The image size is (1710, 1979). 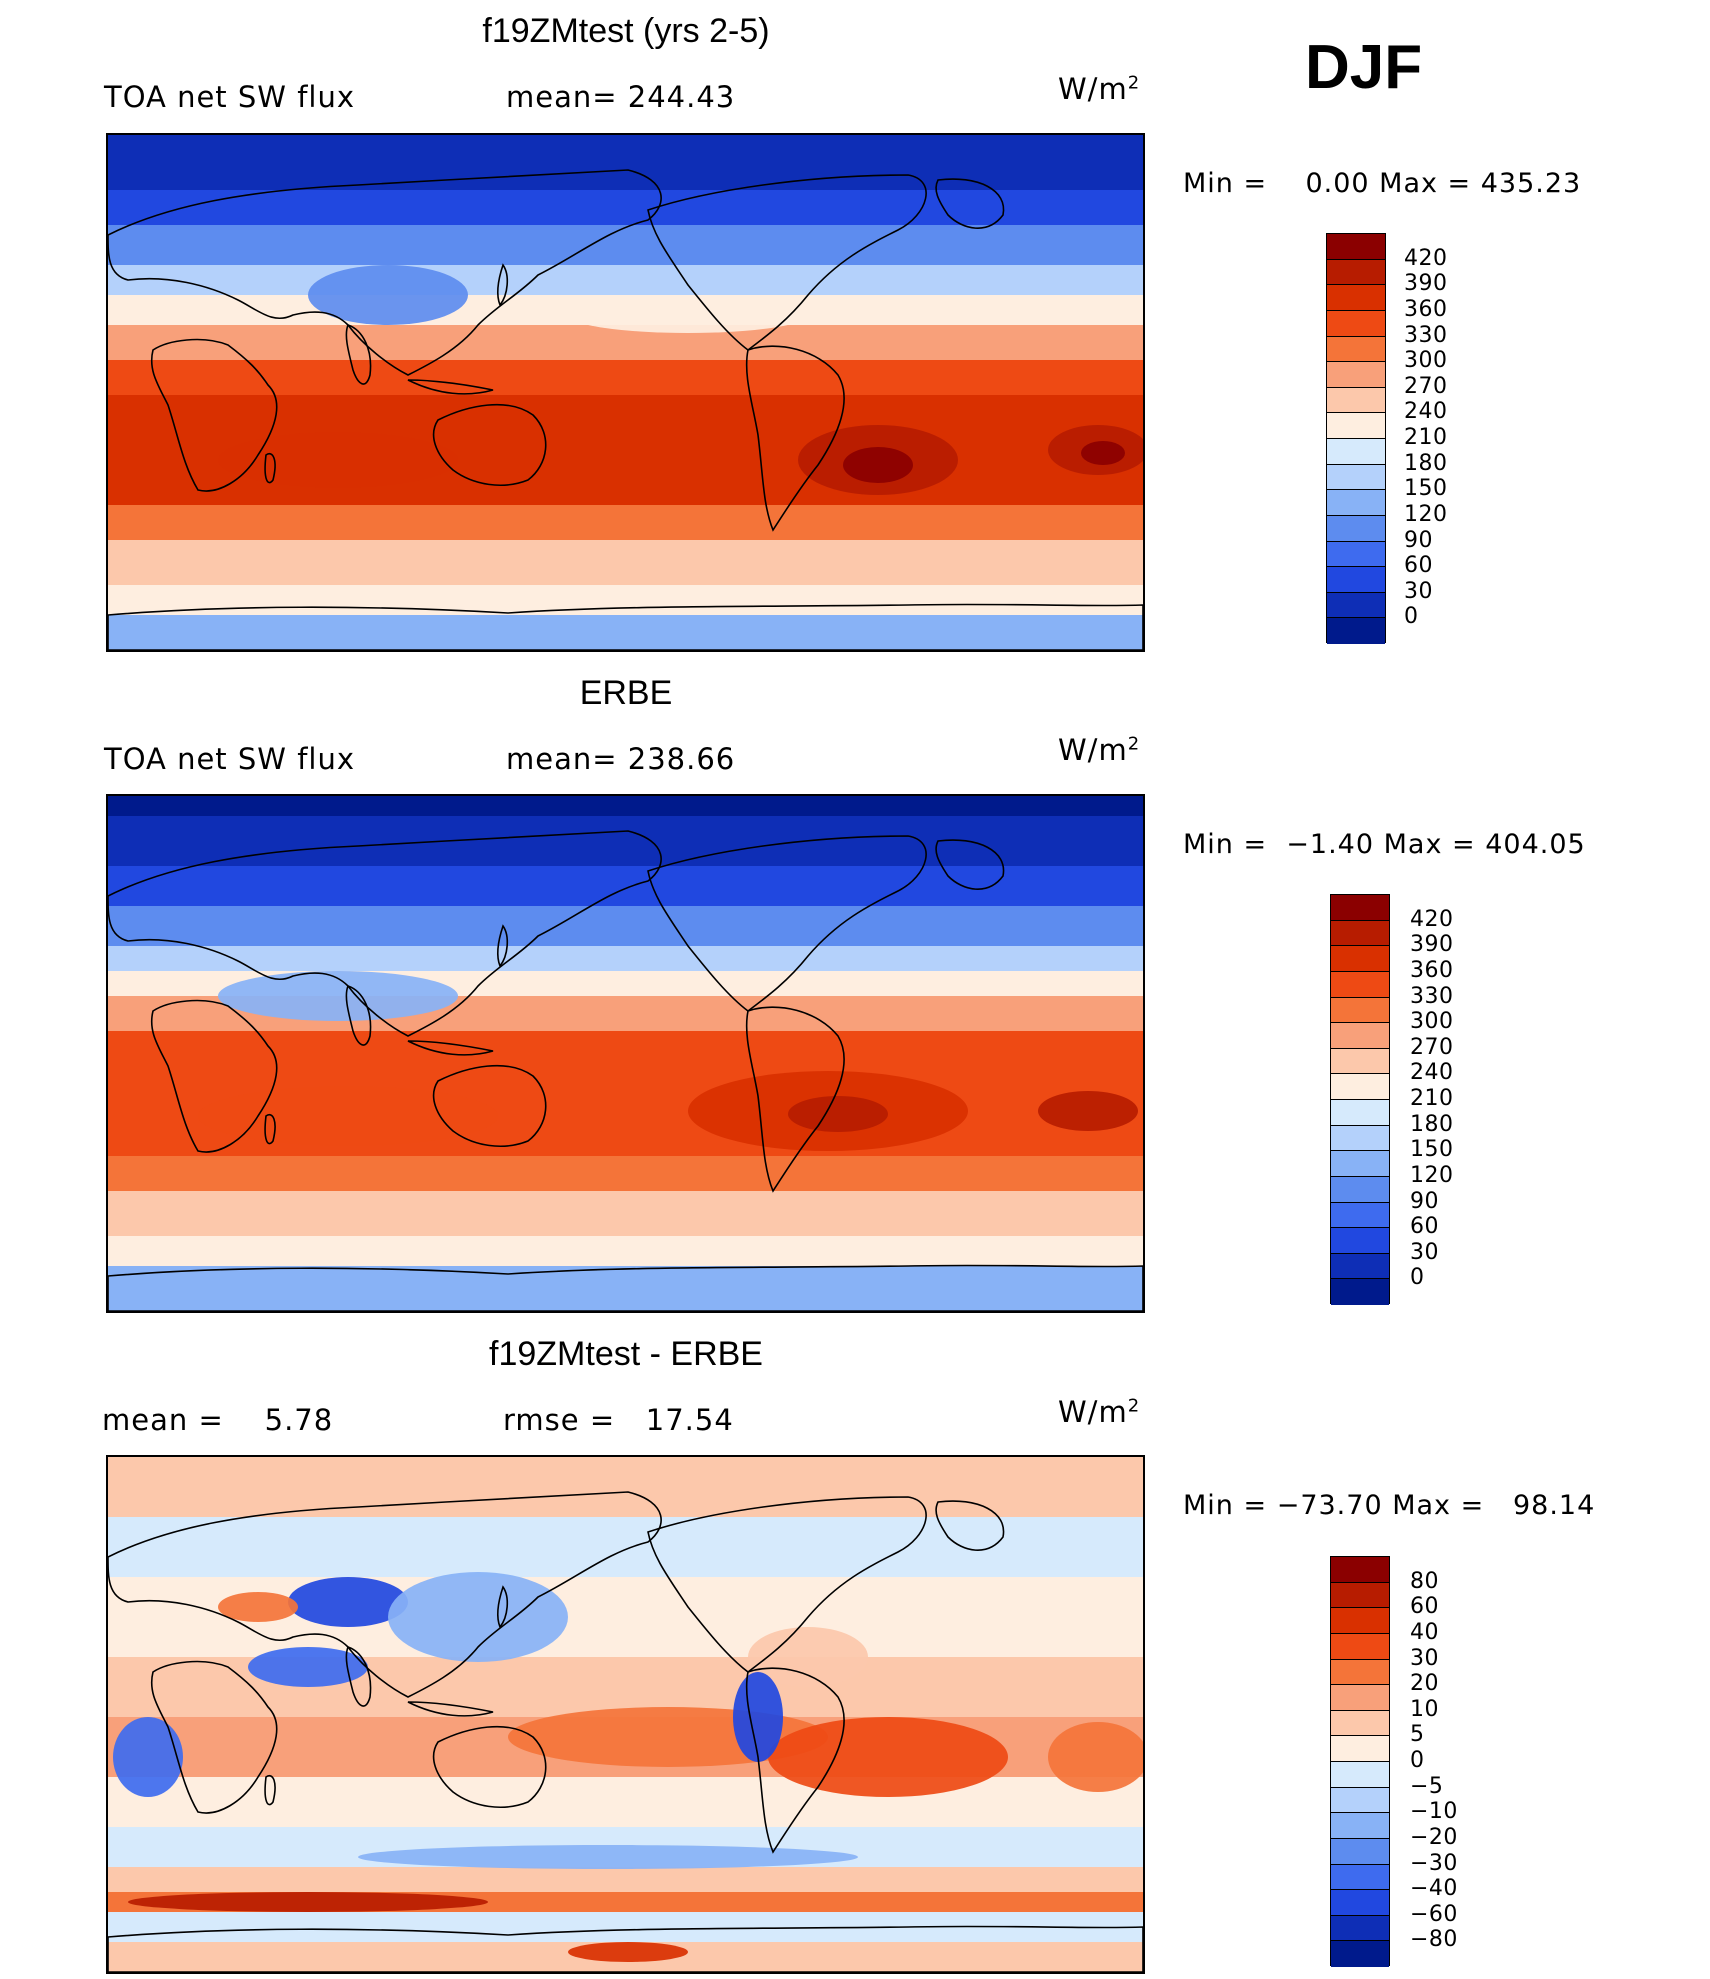 I want to click on panel-2-mean-label: mean= 238.66, so click(x=621, y=759).